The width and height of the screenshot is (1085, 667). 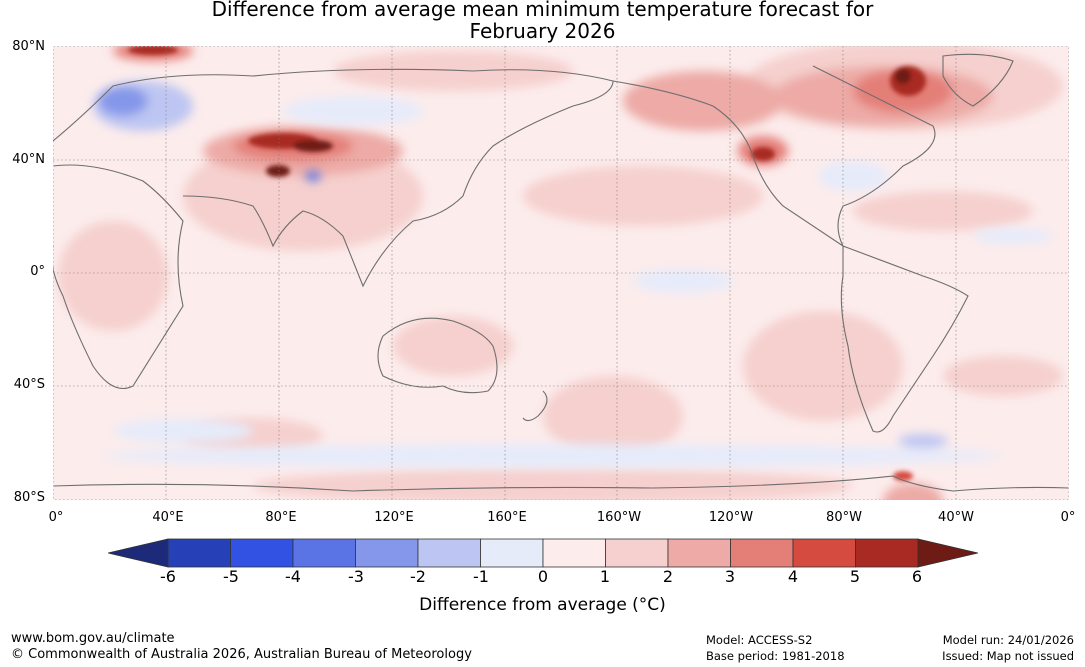 What do you see at coordinates (1068, 517) in the screenshot?
I see `lon-label-0-right: 0°` at bounding box center [1068, 517].